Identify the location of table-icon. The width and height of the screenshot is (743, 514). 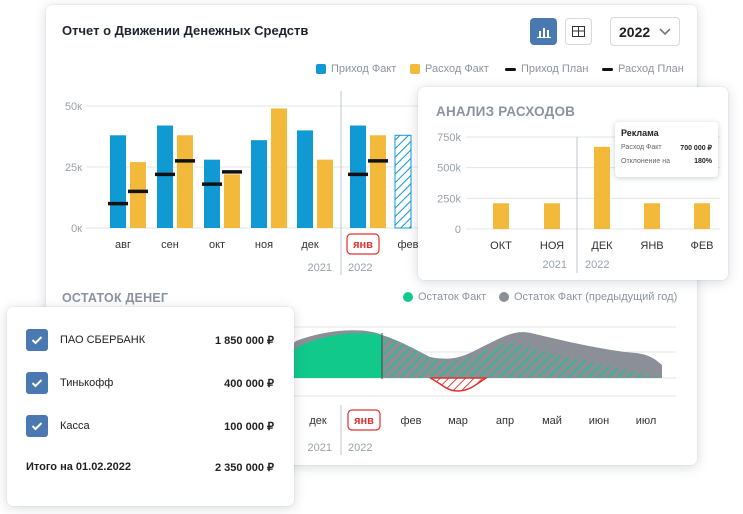
(578, 31).